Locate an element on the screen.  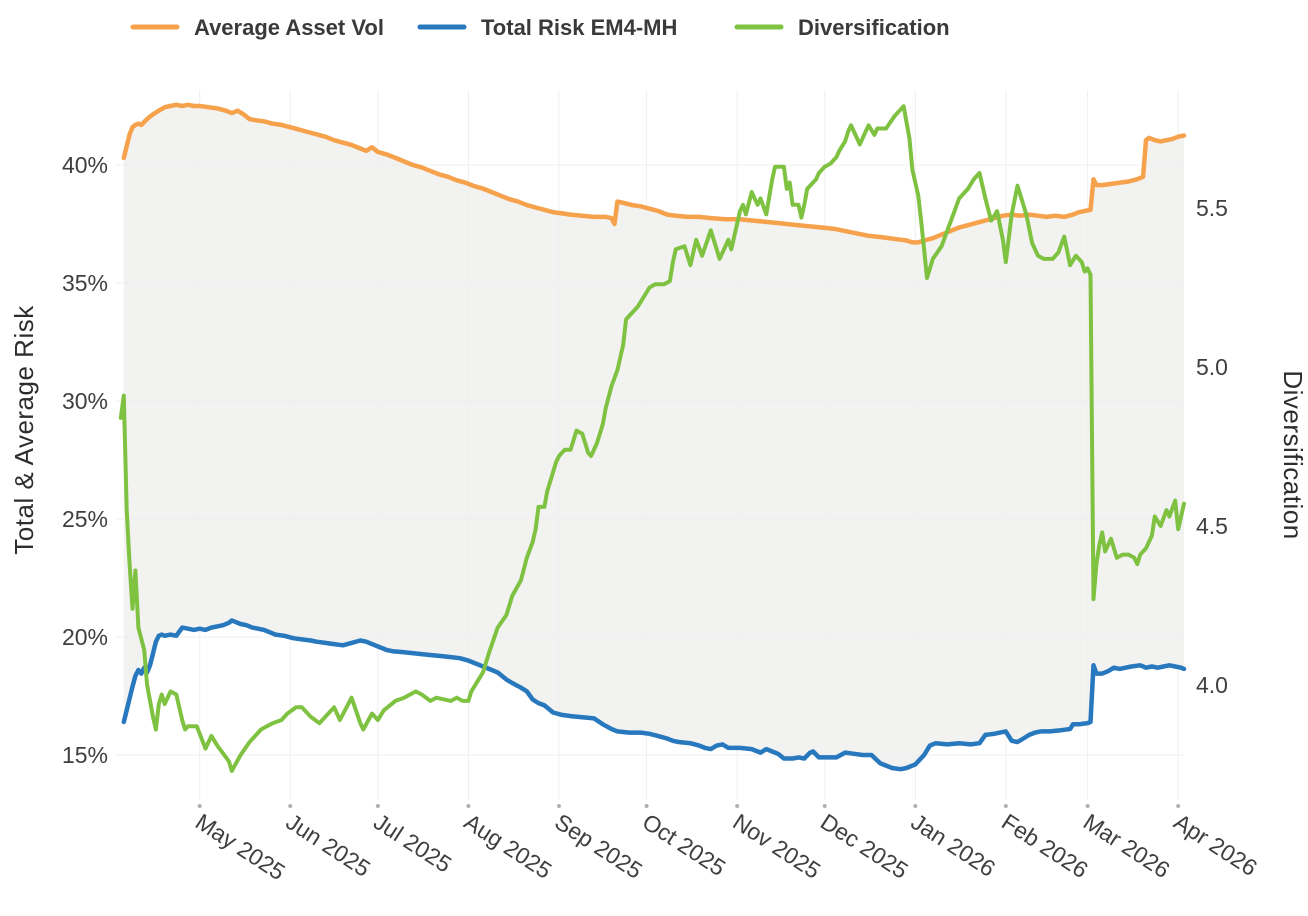
left-axis-tick-40: 40% is located at coordinates (85, 165).